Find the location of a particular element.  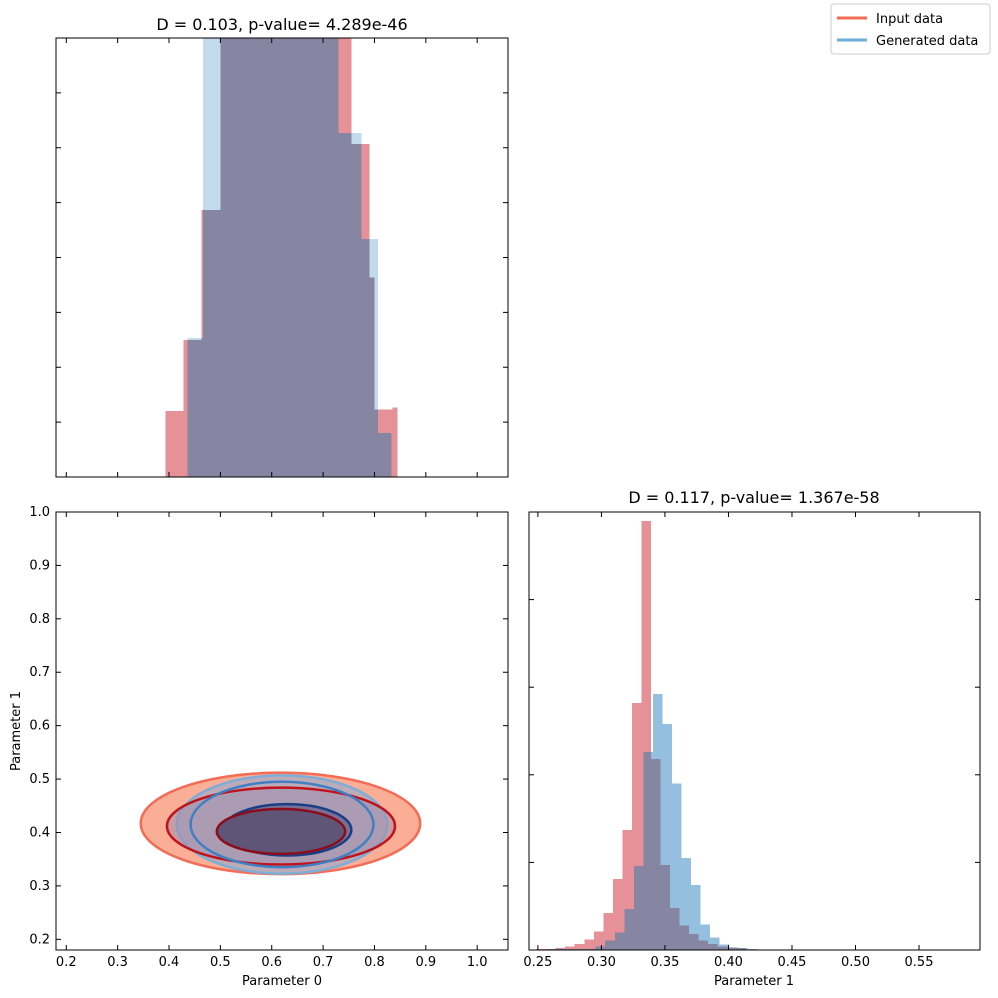

y-tick-label: 0.9 is located at coordinates (39, 565).